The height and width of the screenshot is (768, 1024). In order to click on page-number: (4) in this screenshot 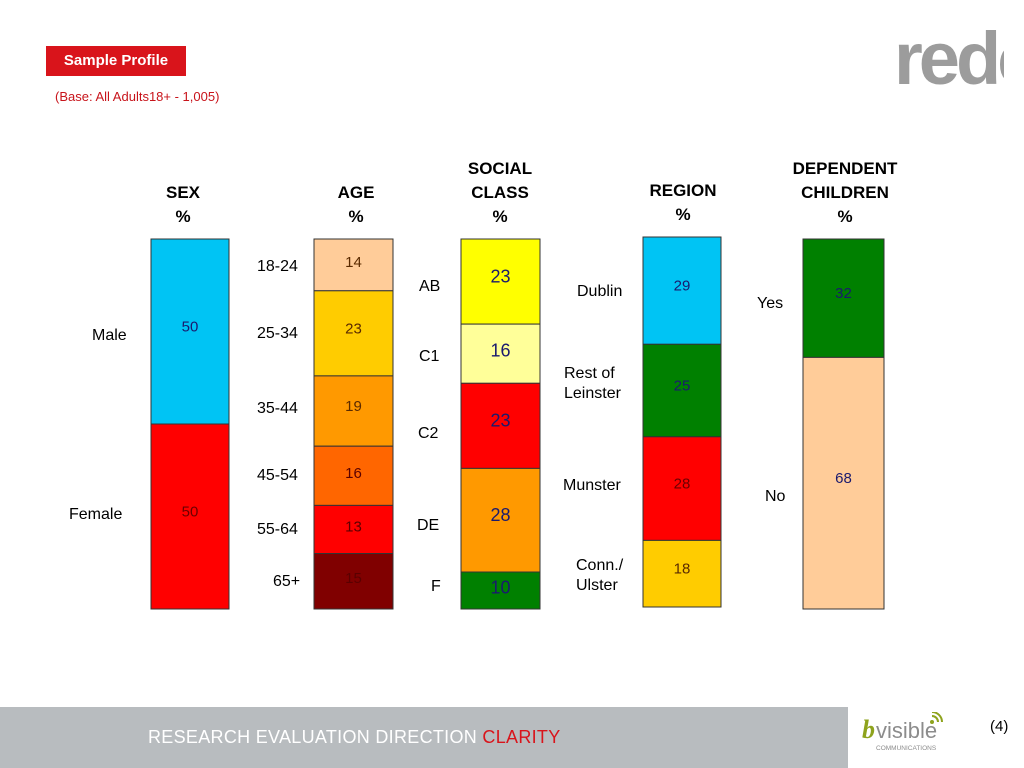, I will do `click(999, 726)`.